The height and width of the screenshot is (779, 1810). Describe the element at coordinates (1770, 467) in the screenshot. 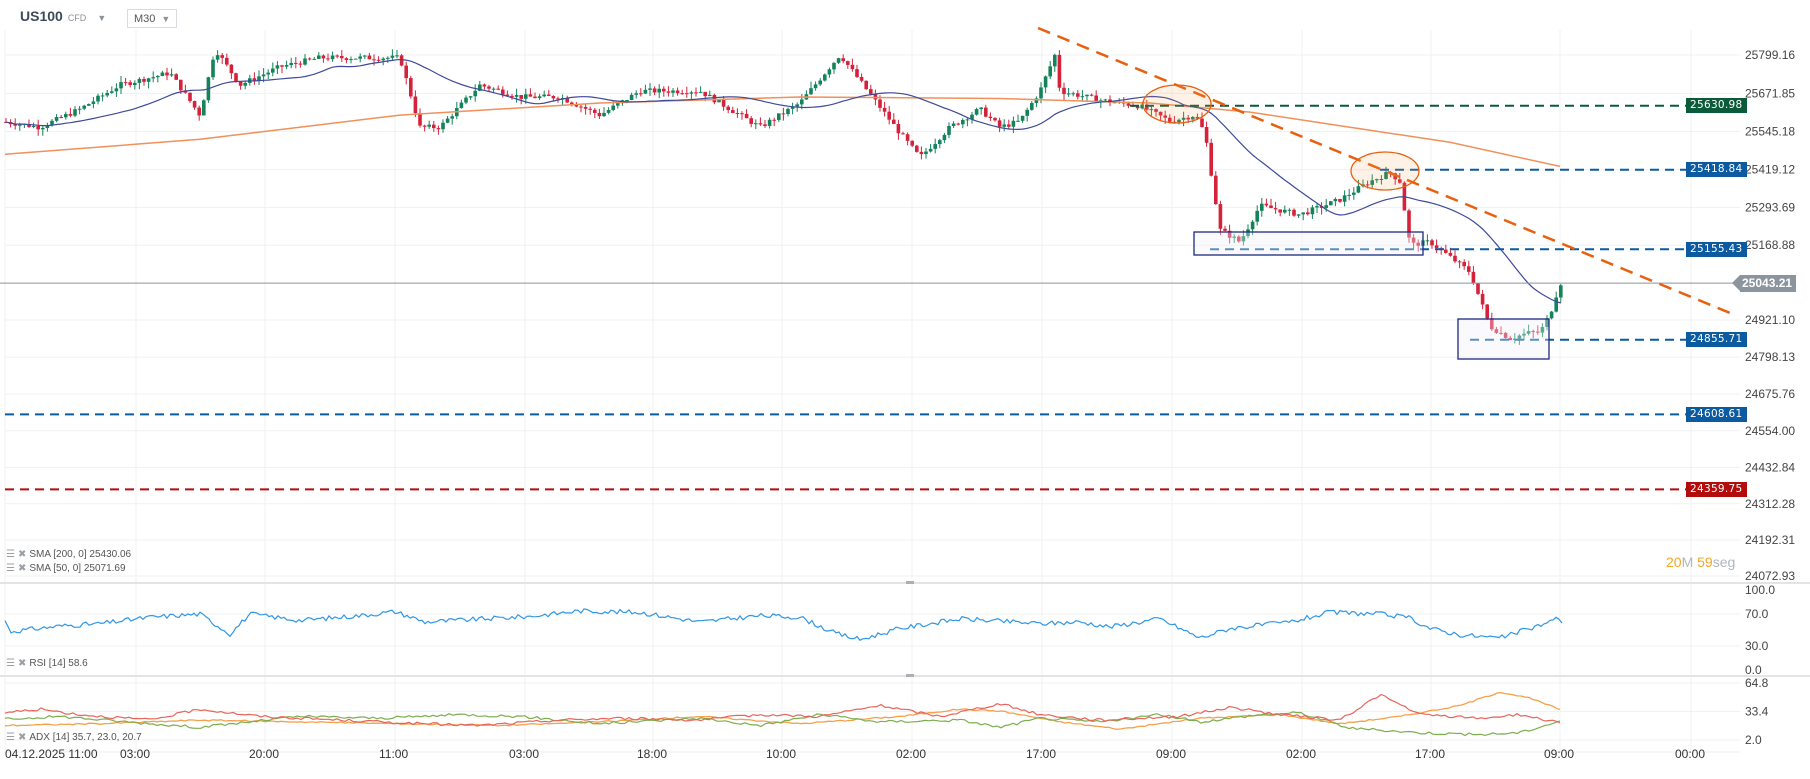

I see `svg-text: 24432.84` at that location.